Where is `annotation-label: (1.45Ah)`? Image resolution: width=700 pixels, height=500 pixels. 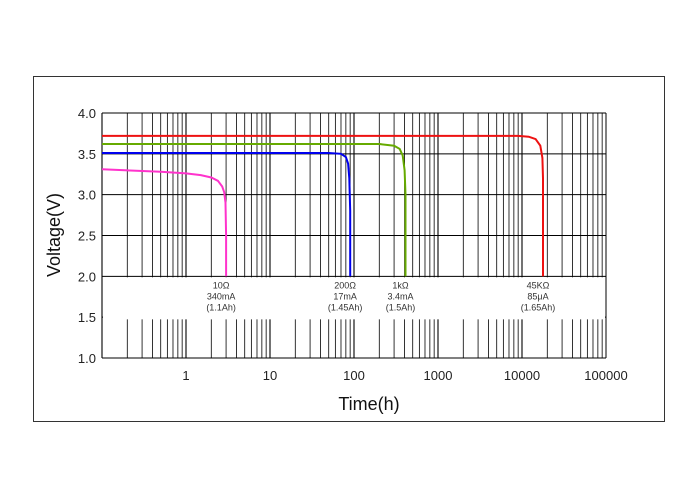 annotation-label: (1.45Ah) is located at coordinates (345, 307).